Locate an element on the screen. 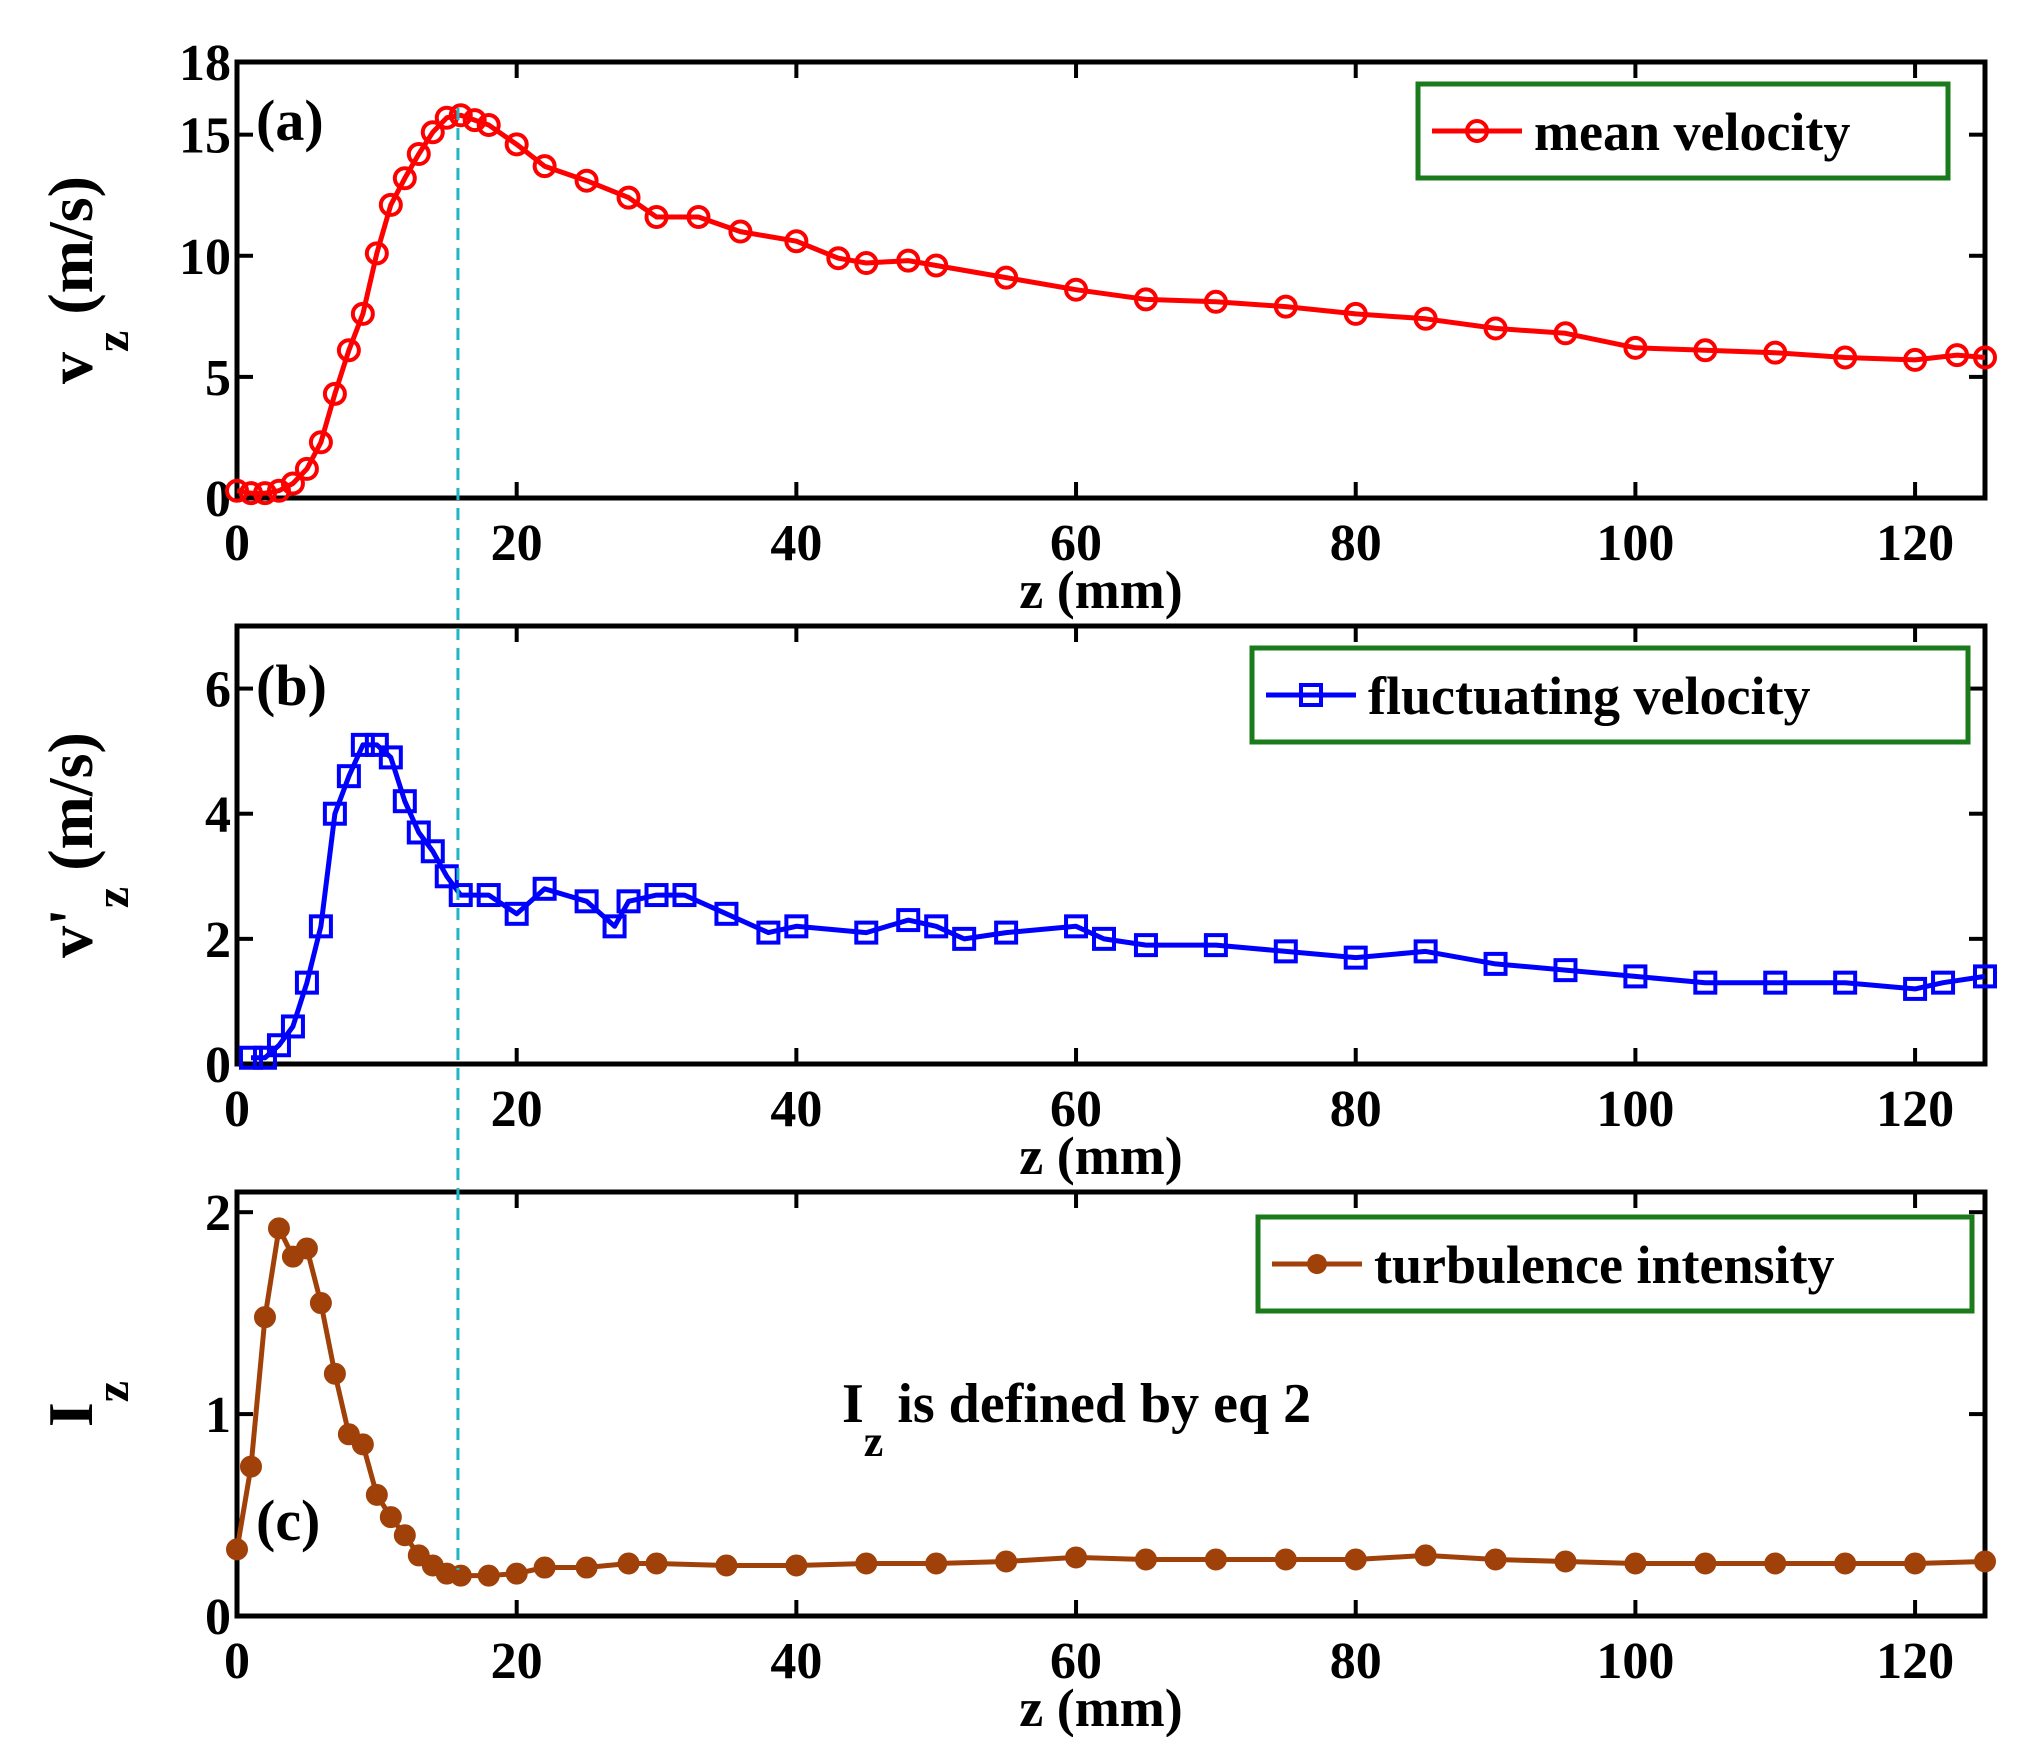 This screenshot has width=2018, height=1737. y-tick-label: 0 is located at coordinates (218, 1617).